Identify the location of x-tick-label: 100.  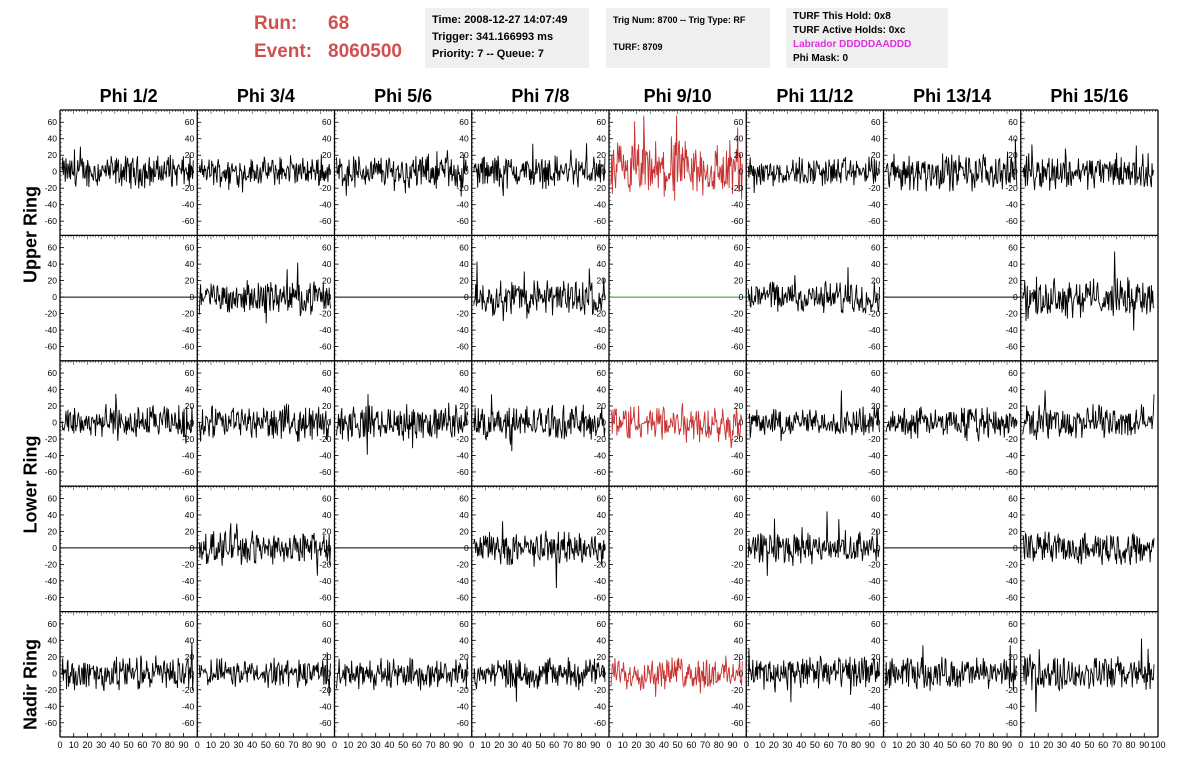
(1157, 745).